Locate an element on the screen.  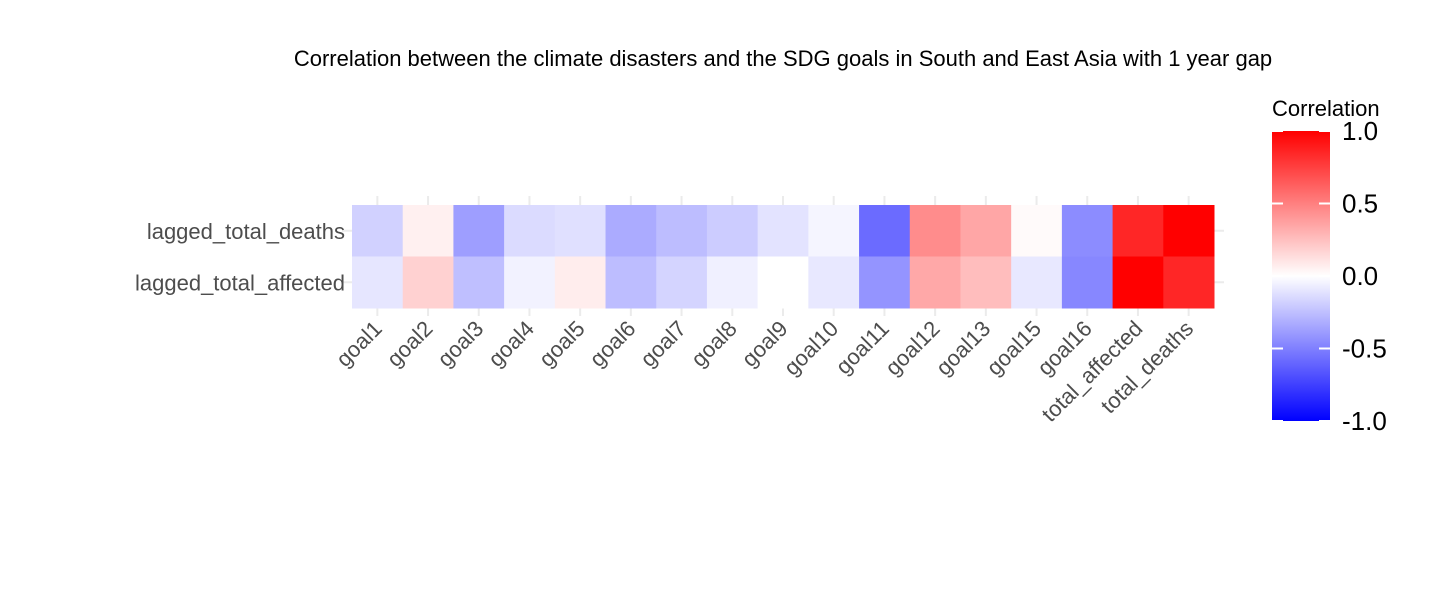
heatmap-cell-lagged_total_deaths-goal8 is located at coordinates (732, 231).